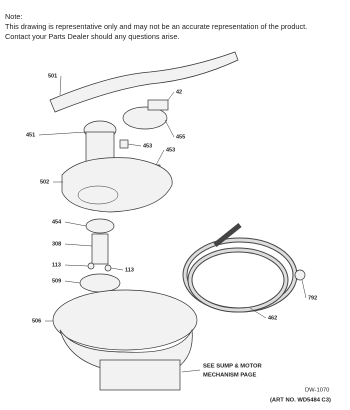 Image resolution: width=350 pixels, height=410 pixels. Describe the element at coordinates (233, 367) in the screenshot. I see `callout-text: SEE SUMP & MOTOR` at that location.